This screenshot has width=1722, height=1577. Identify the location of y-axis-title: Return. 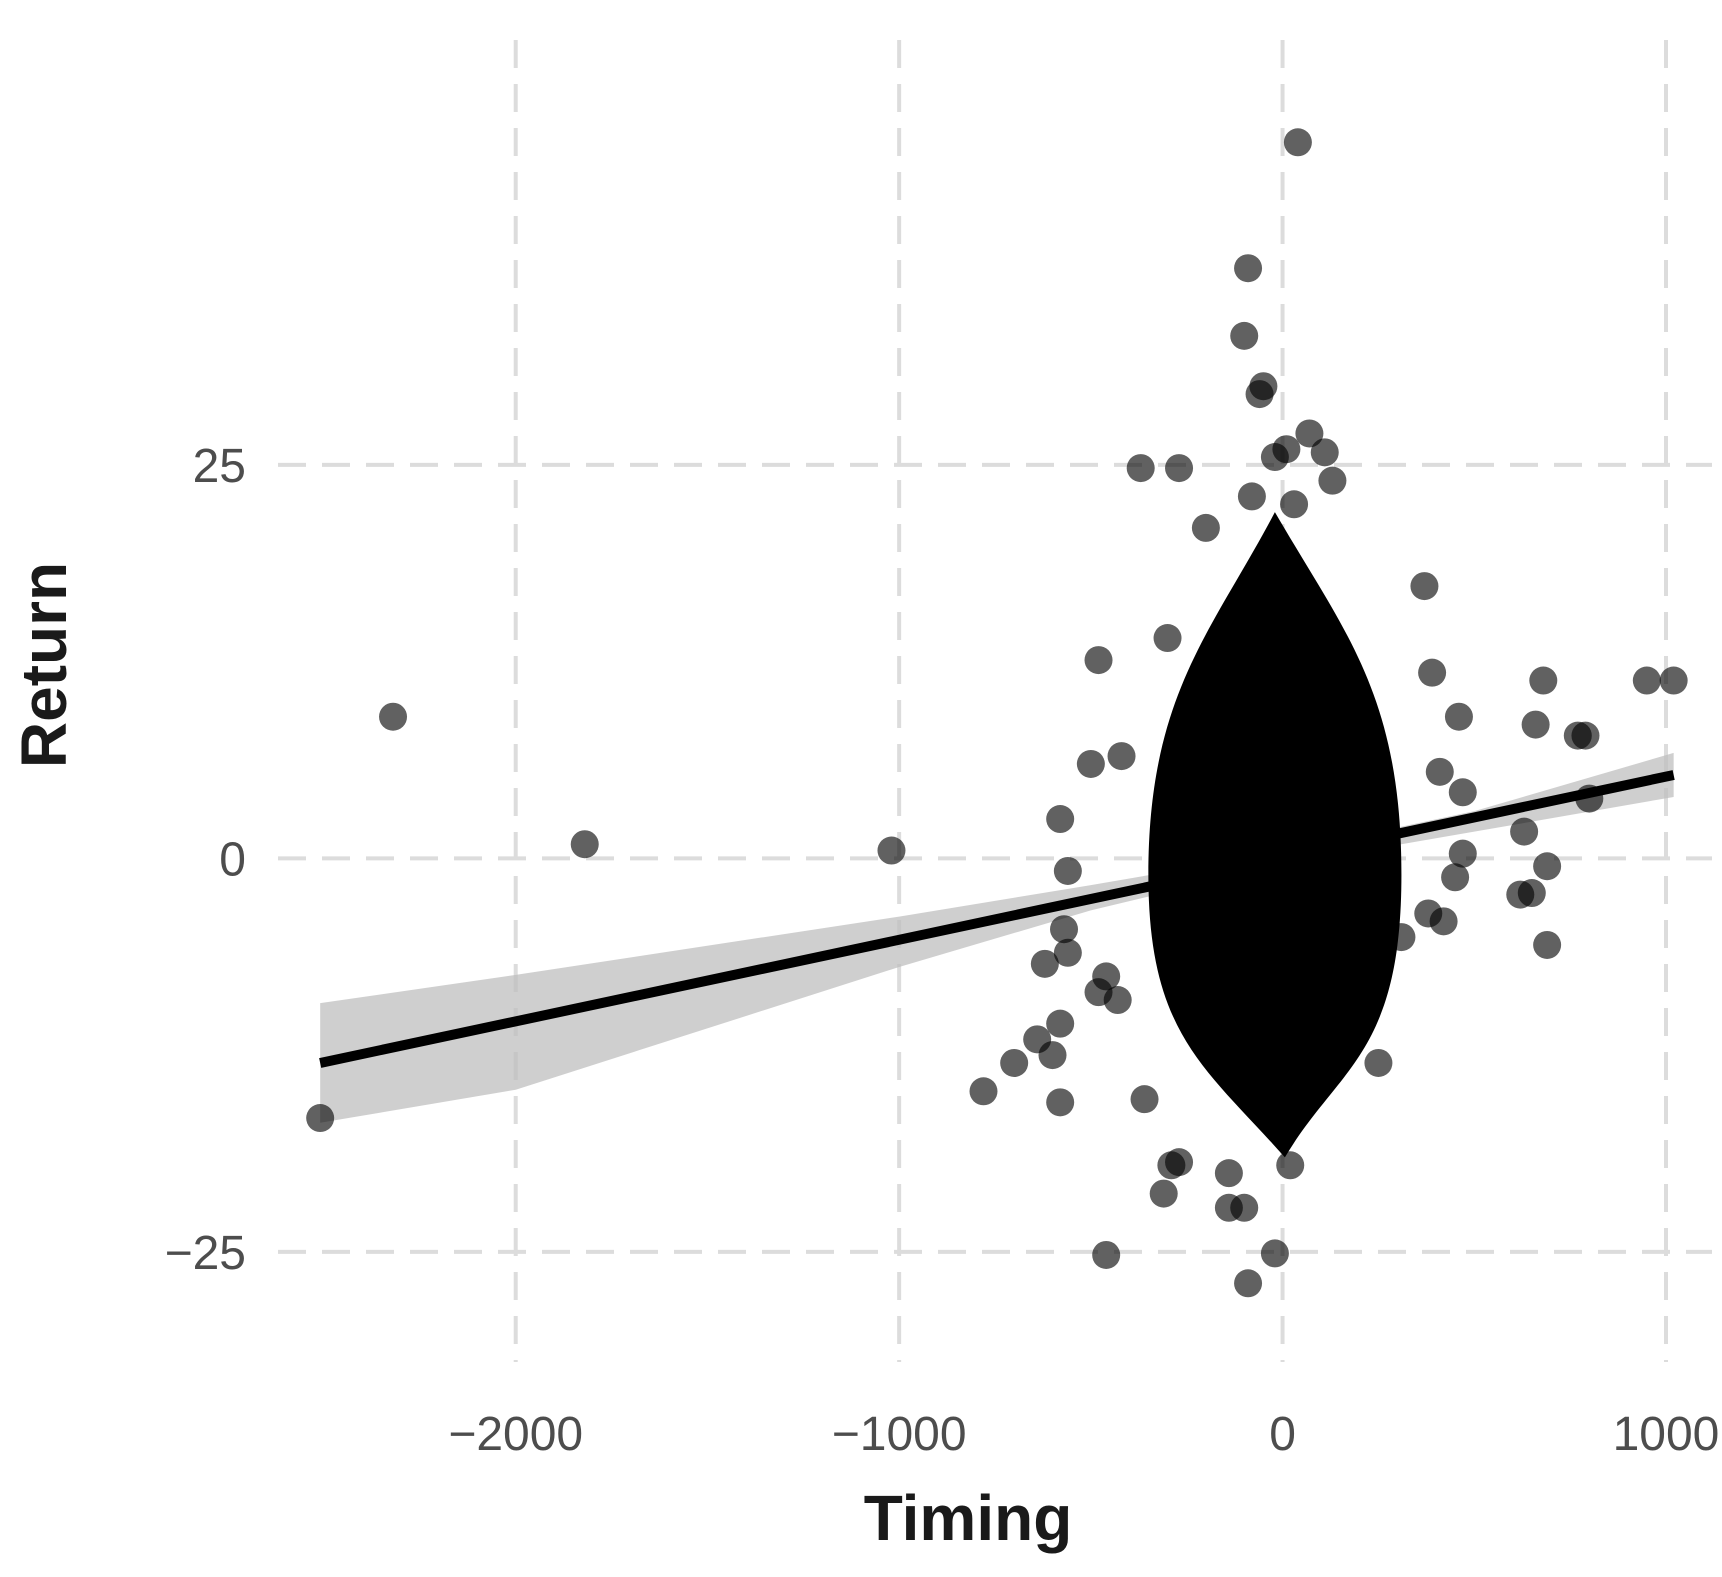
(44, 665).